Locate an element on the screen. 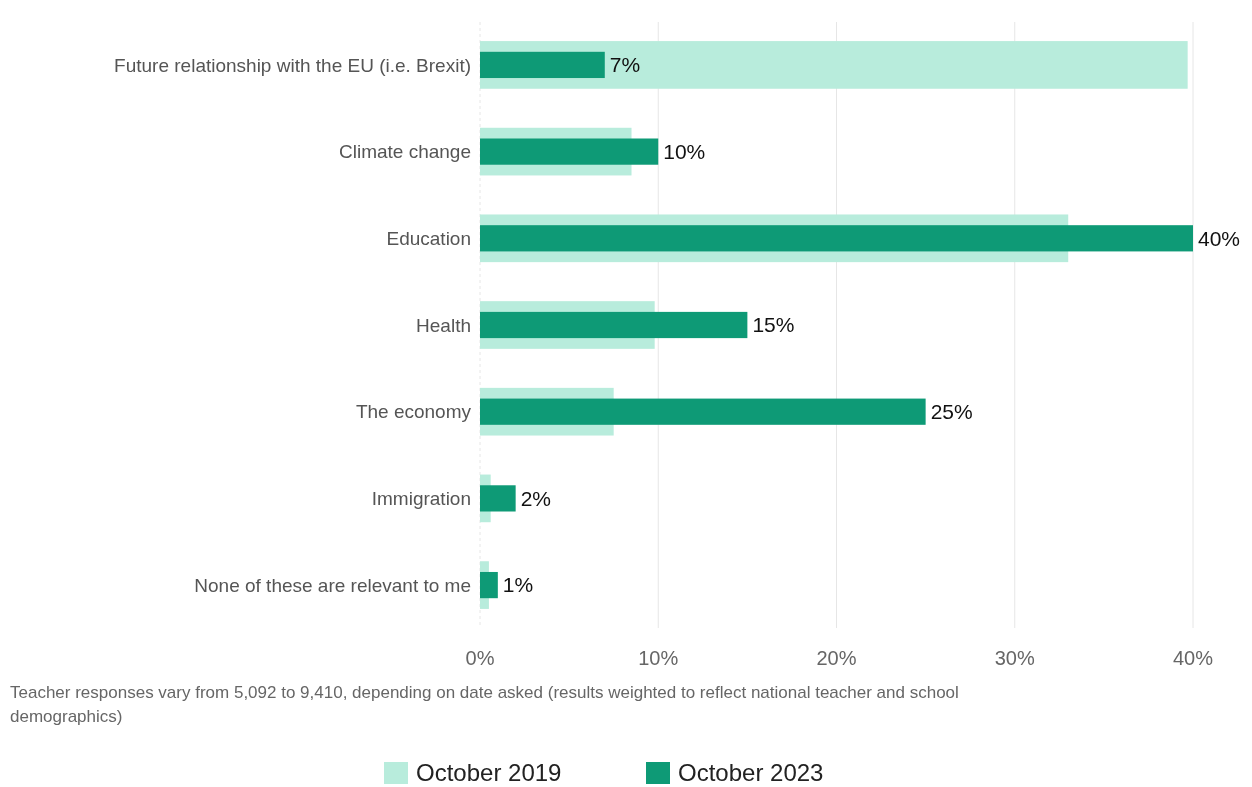 This screenshot has width=1252, height=787. y-tick-label: Immigration is located at coordinates (421, 499).